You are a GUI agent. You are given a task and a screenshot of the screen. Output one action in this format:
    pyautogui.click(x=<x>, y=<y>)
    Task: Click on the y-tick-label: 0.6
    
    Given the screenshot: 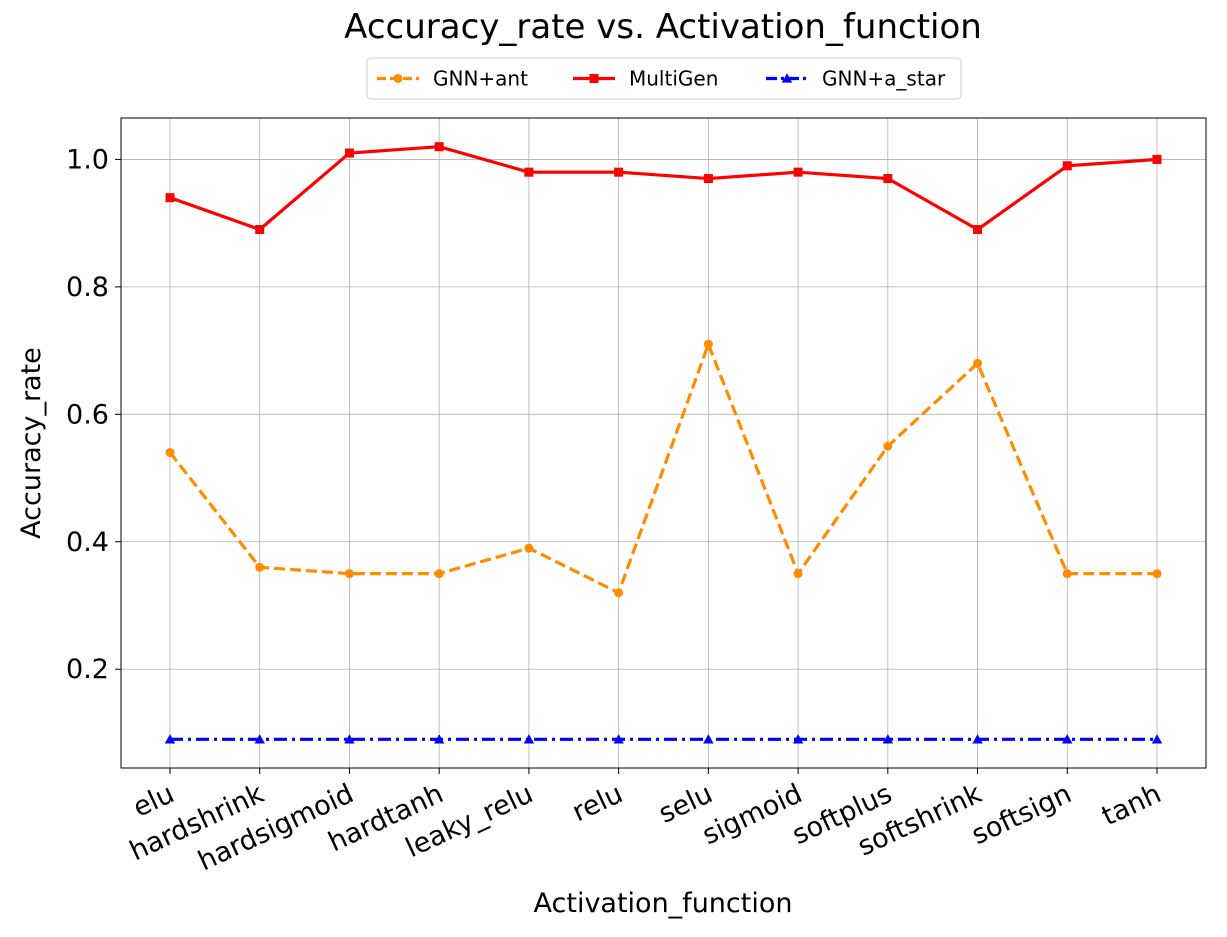 What is the action you would take?
    pyautogui.click(x=87, y=414)
    